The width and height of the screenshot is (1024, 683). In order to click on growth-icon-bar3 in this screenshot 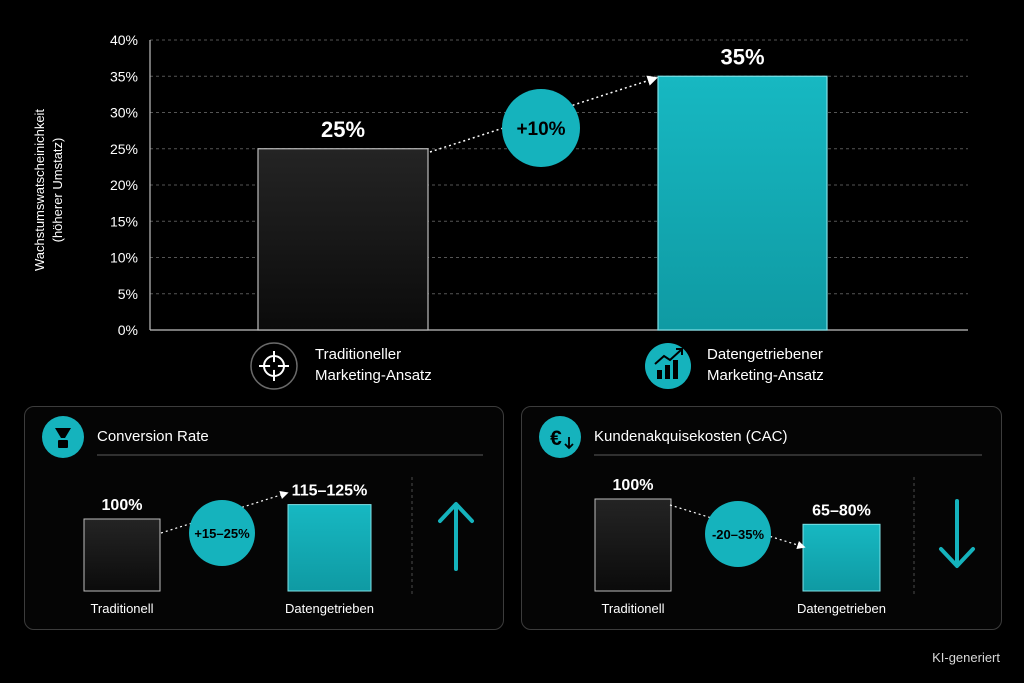, I will do `click(675, 369)`.